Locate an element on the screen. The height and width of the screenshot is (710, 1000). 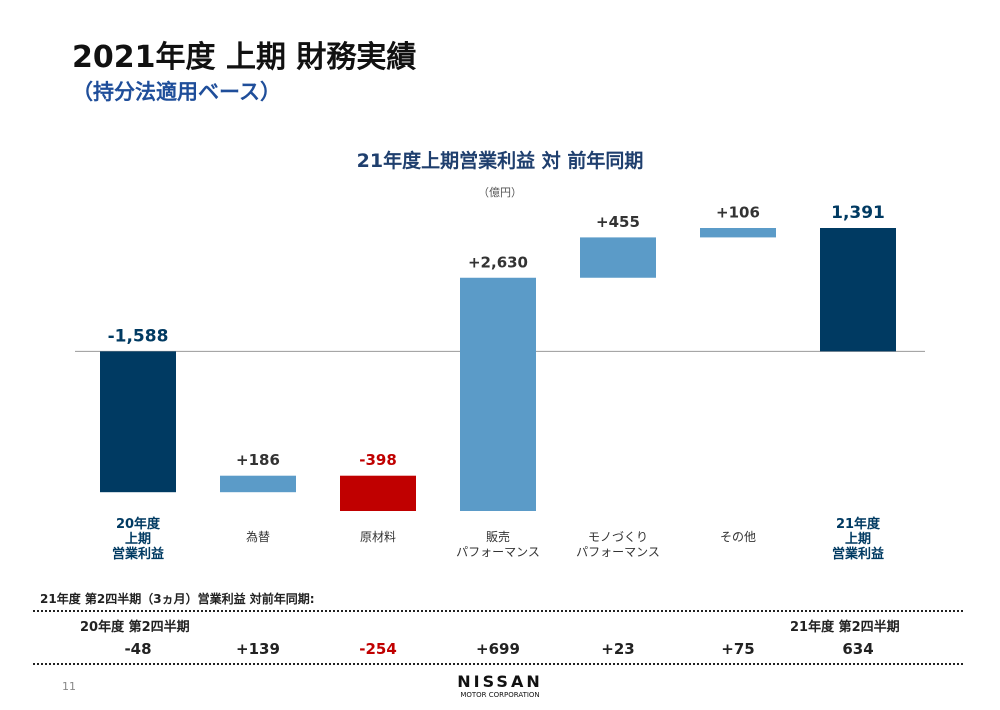
q2-value: +23 is located at coordinates (618, 649).